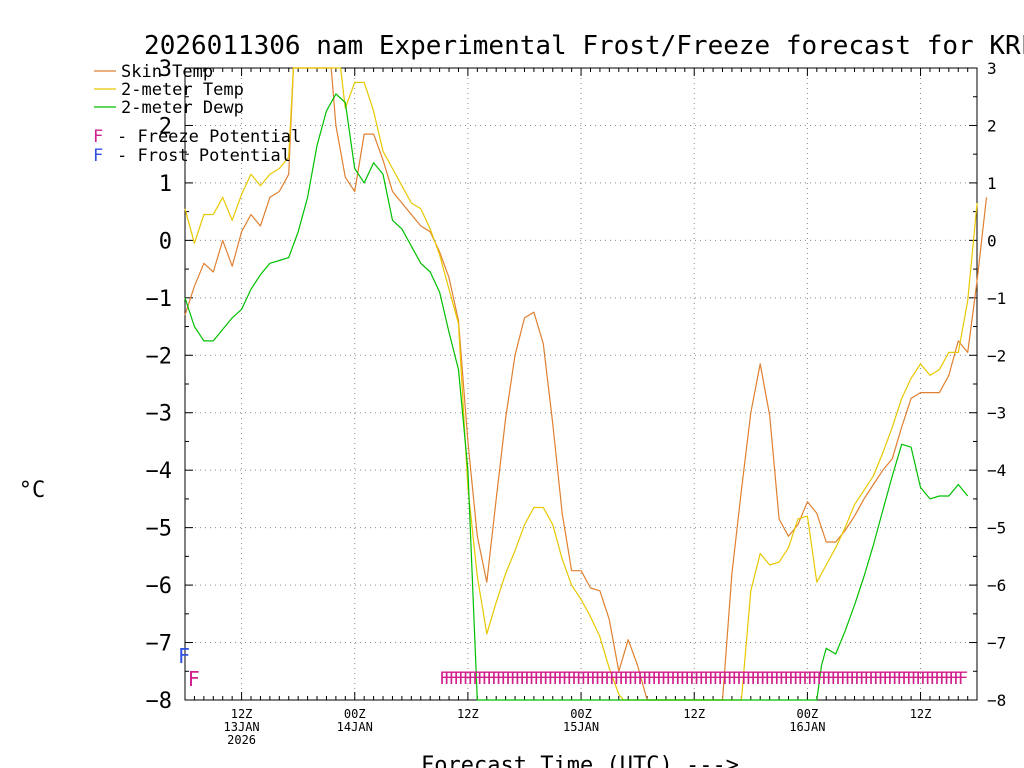  Describe the element at coordinates (165, 241) in the screenshot. I see `y-tick-label-left: 0` at that location.